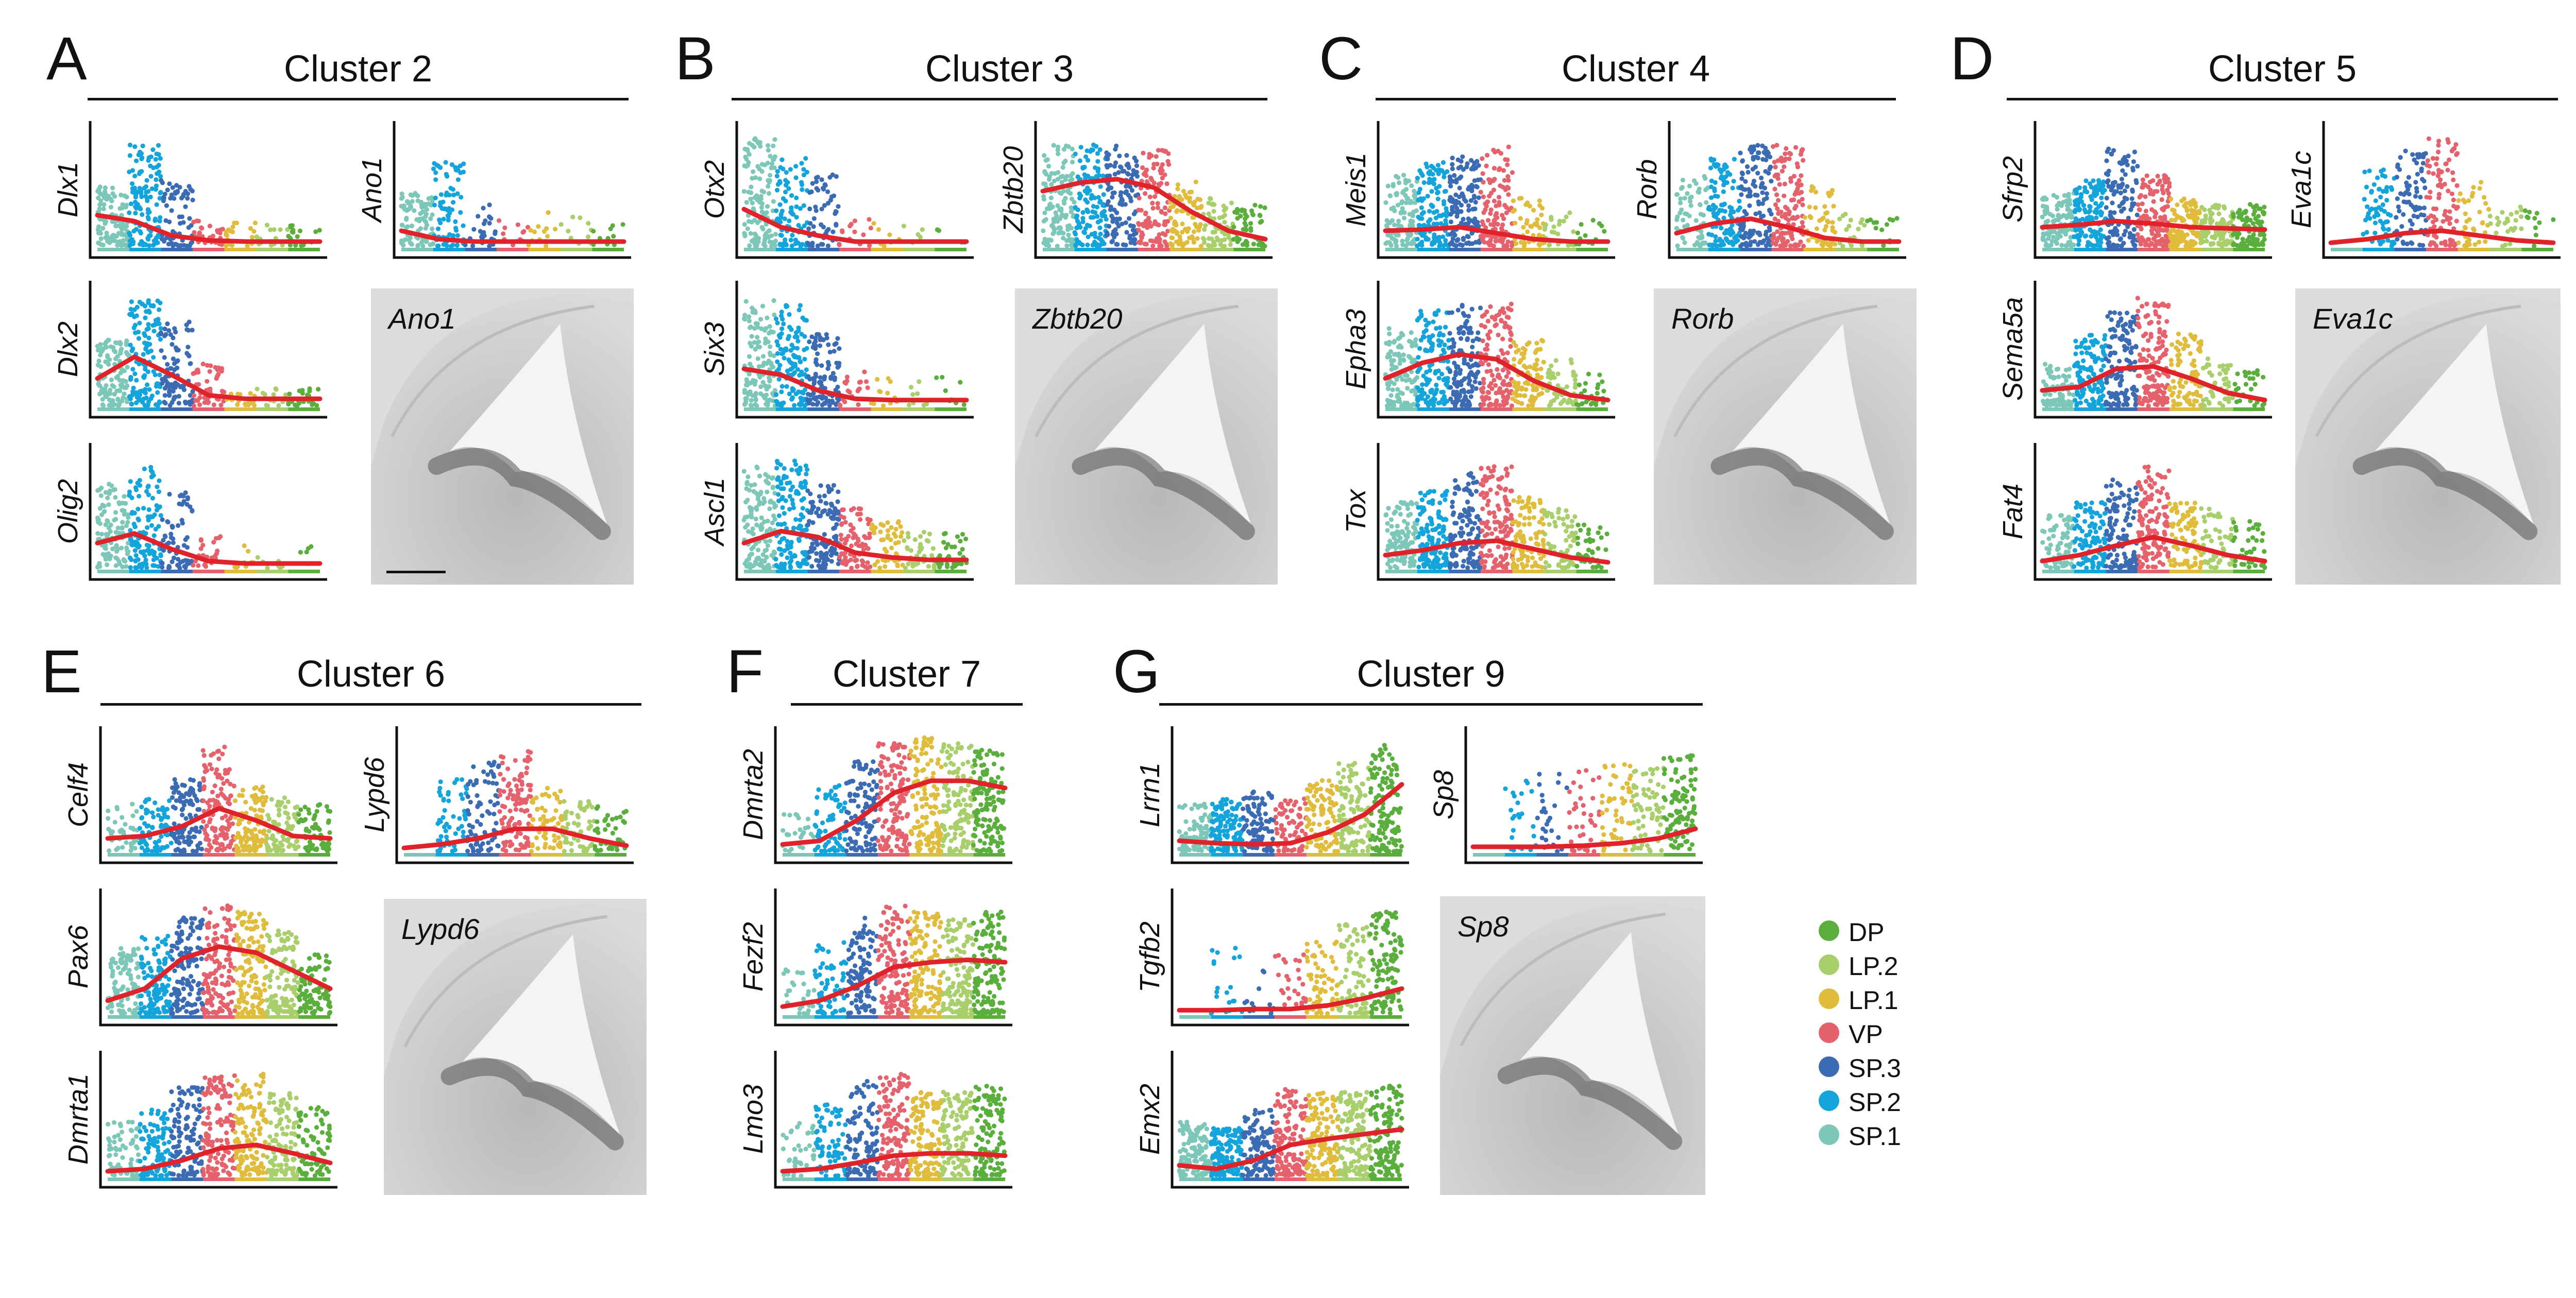 This screenshot has width=2576, height=1298. Describe the element at coordinates (113, 249) in the screenshot. I see `category-strip-sp1` at that location.